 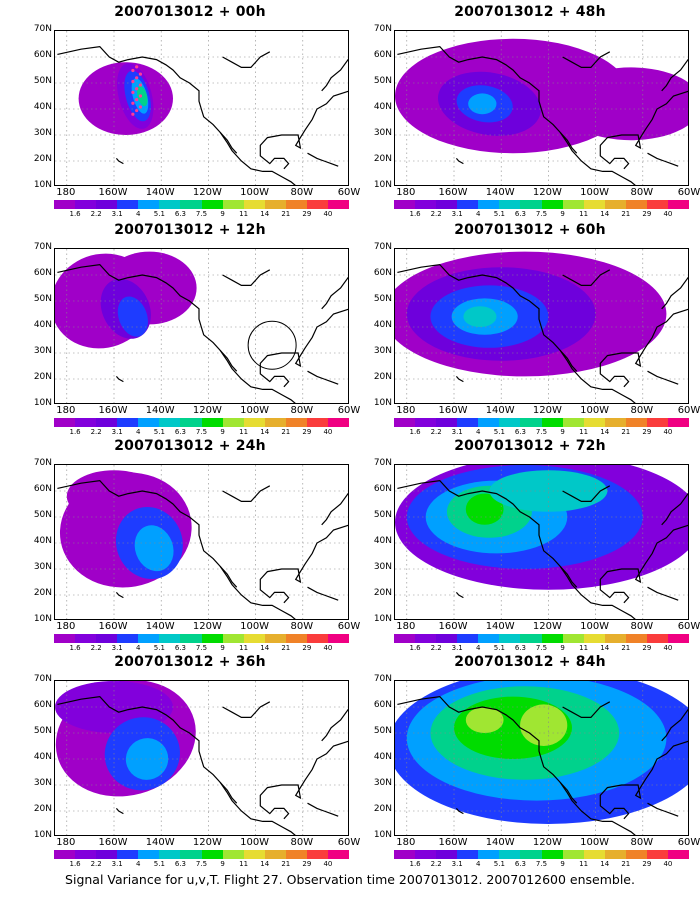 I want to click on colorbar-label: 3.1, so click(x=117, y=864).